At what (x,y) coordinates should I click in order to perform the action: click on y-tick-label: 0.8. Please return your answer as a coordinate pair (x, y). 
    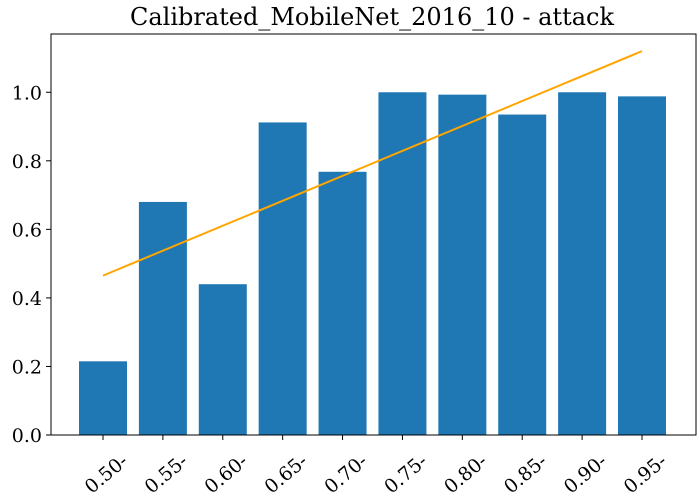
    Looking at the image, I should click on (27, 162).